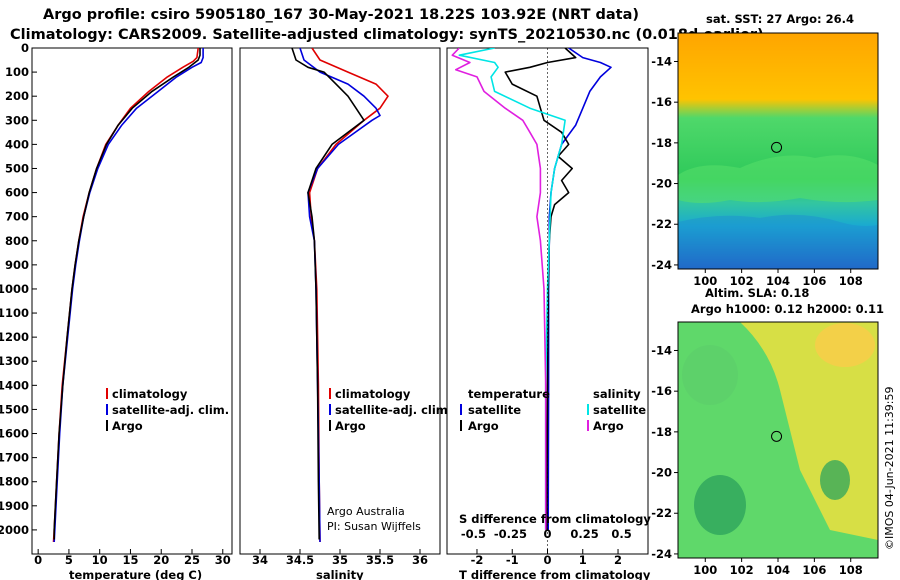  I want to click on x-tick-label: 35.5, so click(380, 560).